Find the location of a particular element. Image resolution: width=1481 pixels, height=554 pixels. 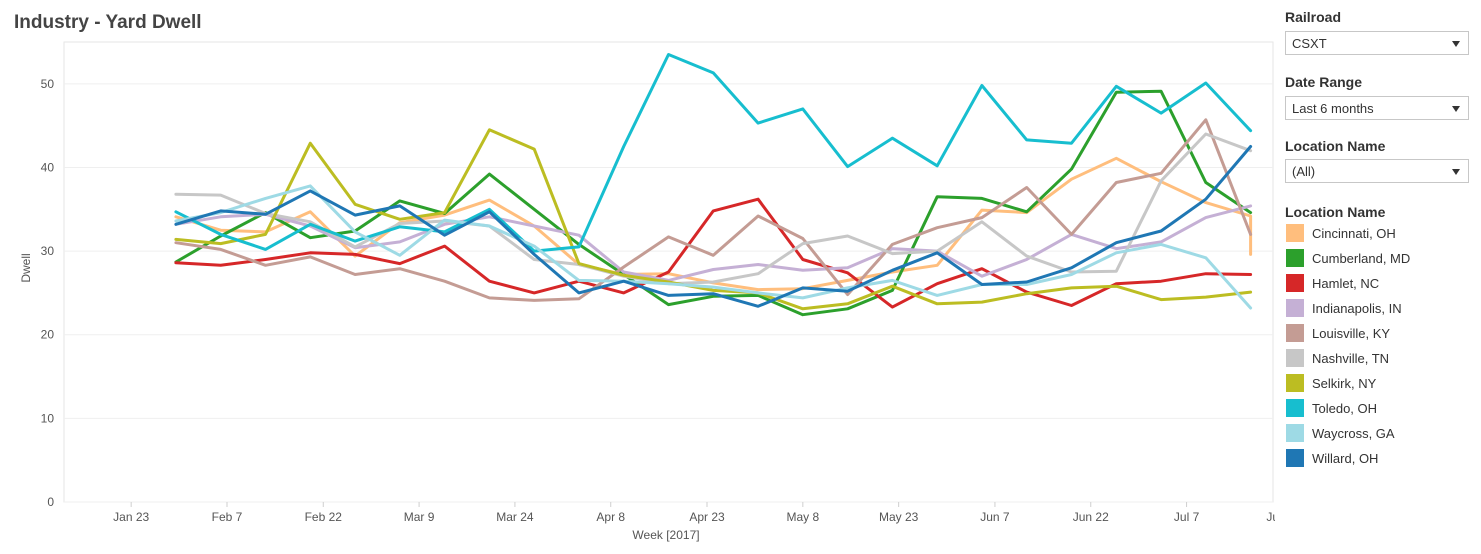

railroad-dropdown: CSXT is located at coordinates (1377, 43).